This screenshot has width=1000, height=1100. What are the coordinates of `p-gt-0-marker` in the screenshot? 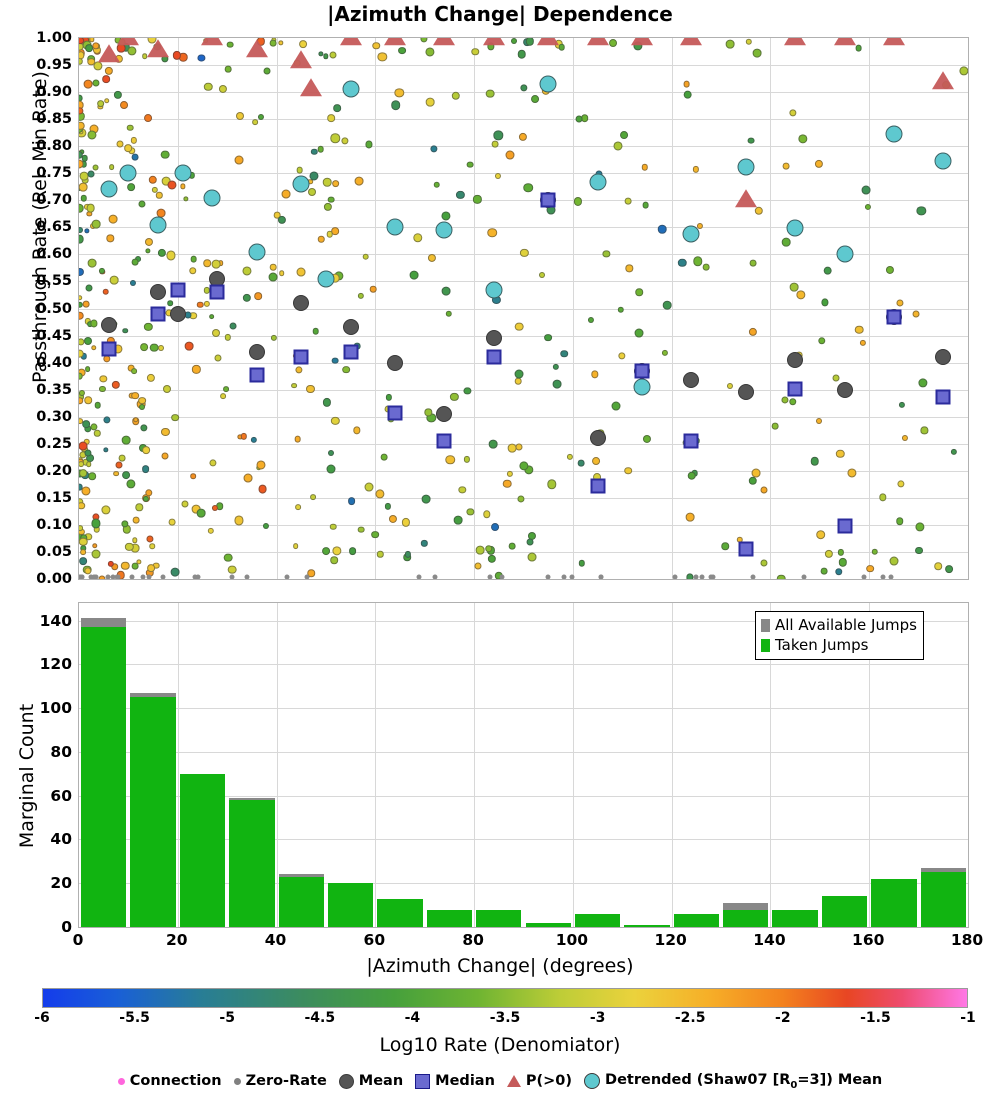 It's located at (513, 1081).